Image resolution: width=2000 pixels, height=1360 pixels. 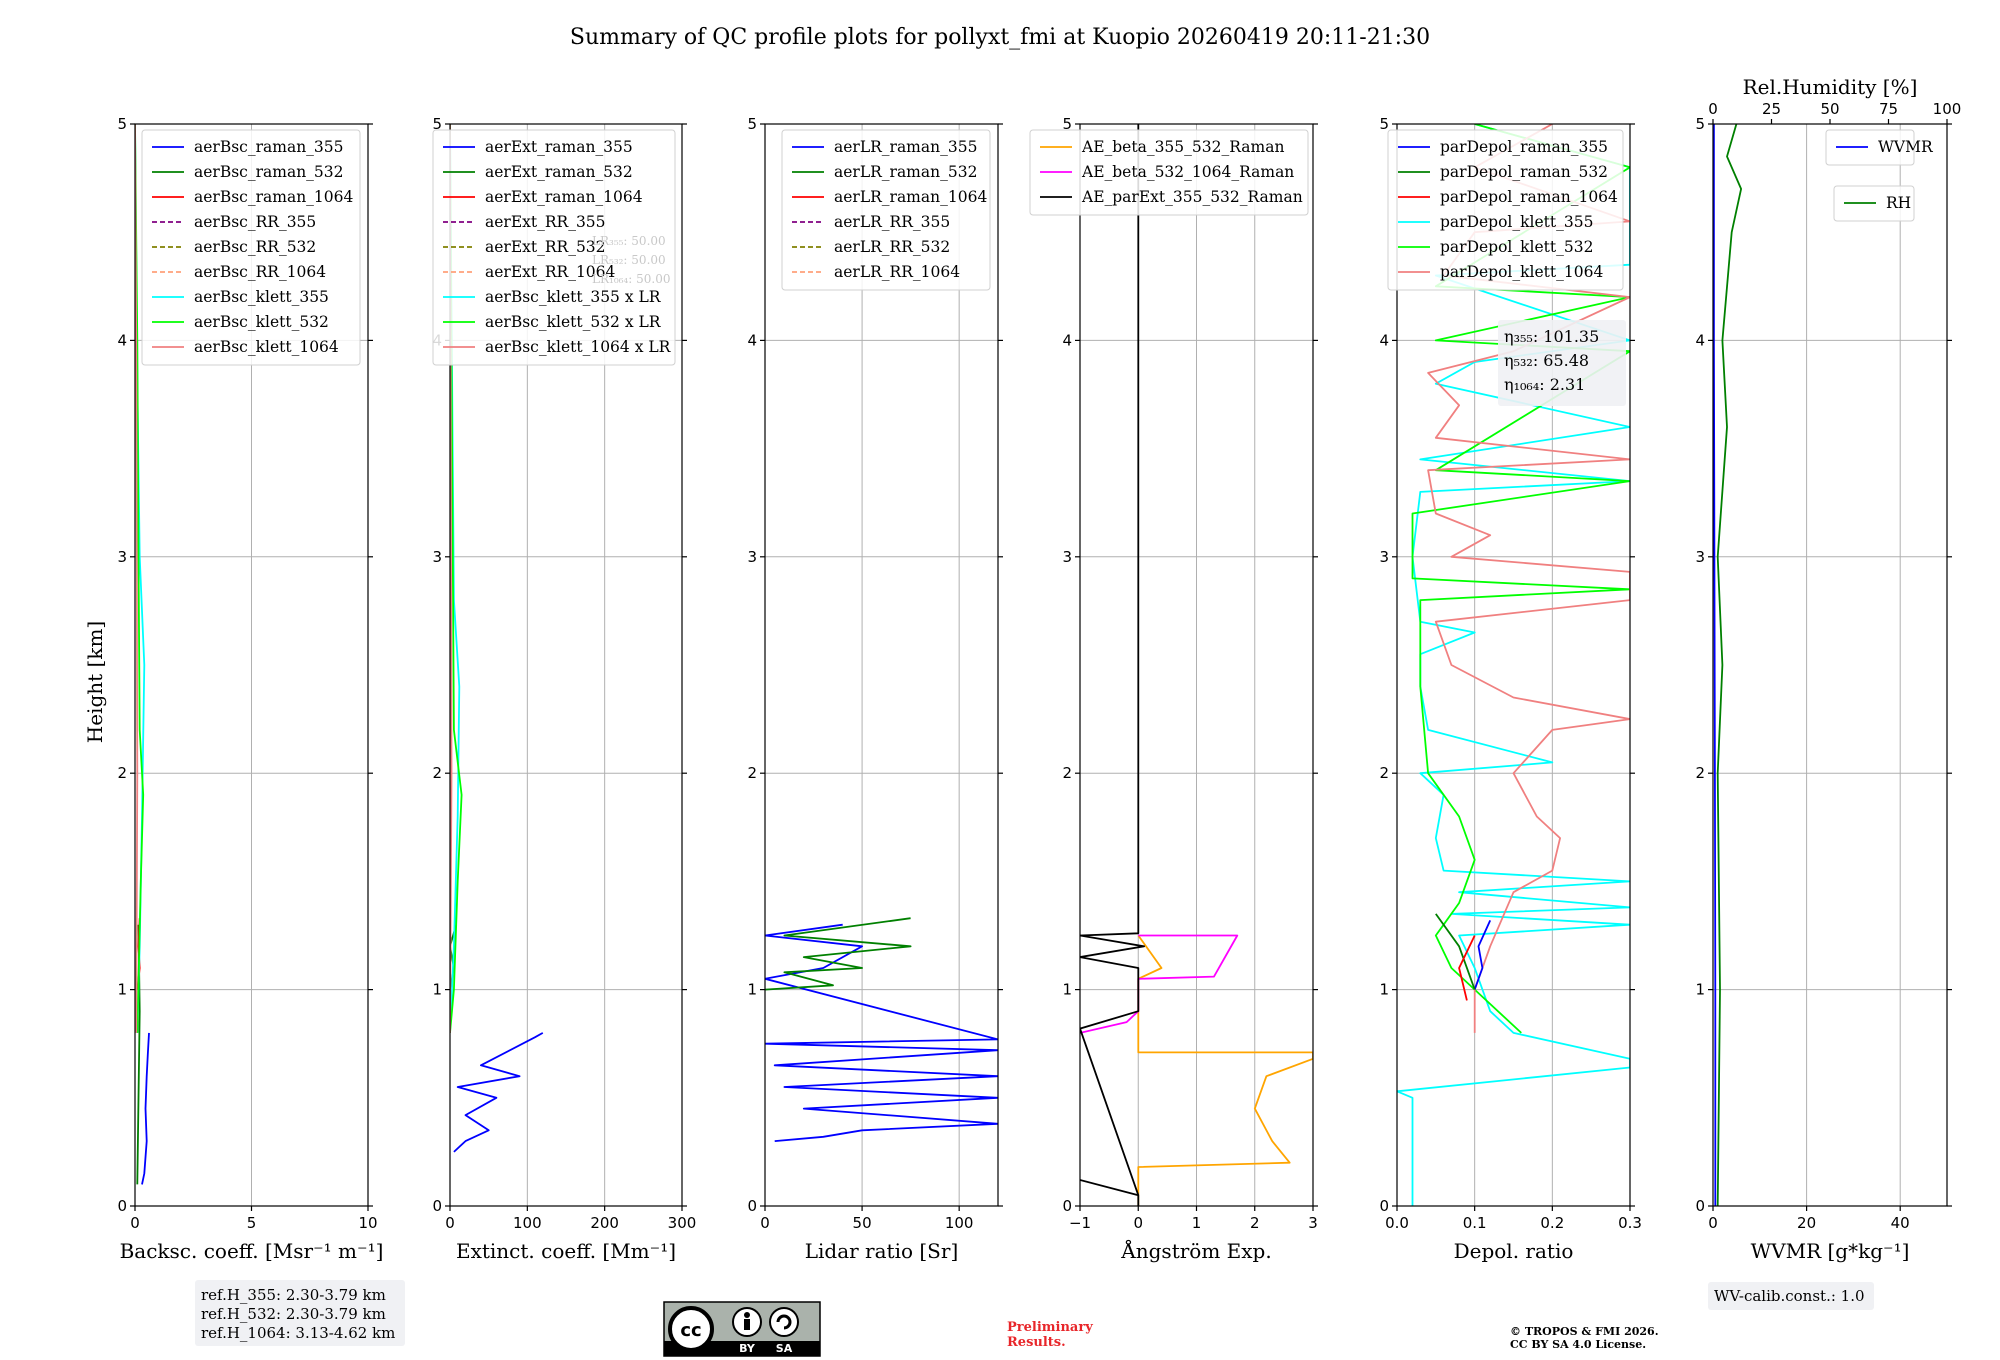 I want to click on preliminary-line-1: Preliminary, so click(x=1050, y=1327).